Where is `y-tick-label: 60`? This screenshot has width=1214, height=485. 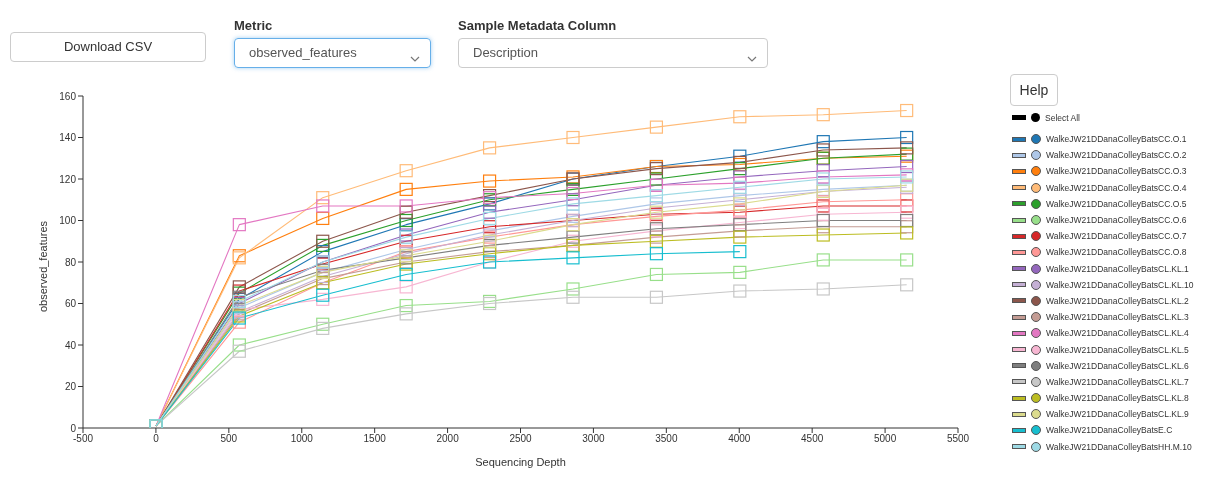 y-tick-label: 60 is located at coordinates (70, 304).